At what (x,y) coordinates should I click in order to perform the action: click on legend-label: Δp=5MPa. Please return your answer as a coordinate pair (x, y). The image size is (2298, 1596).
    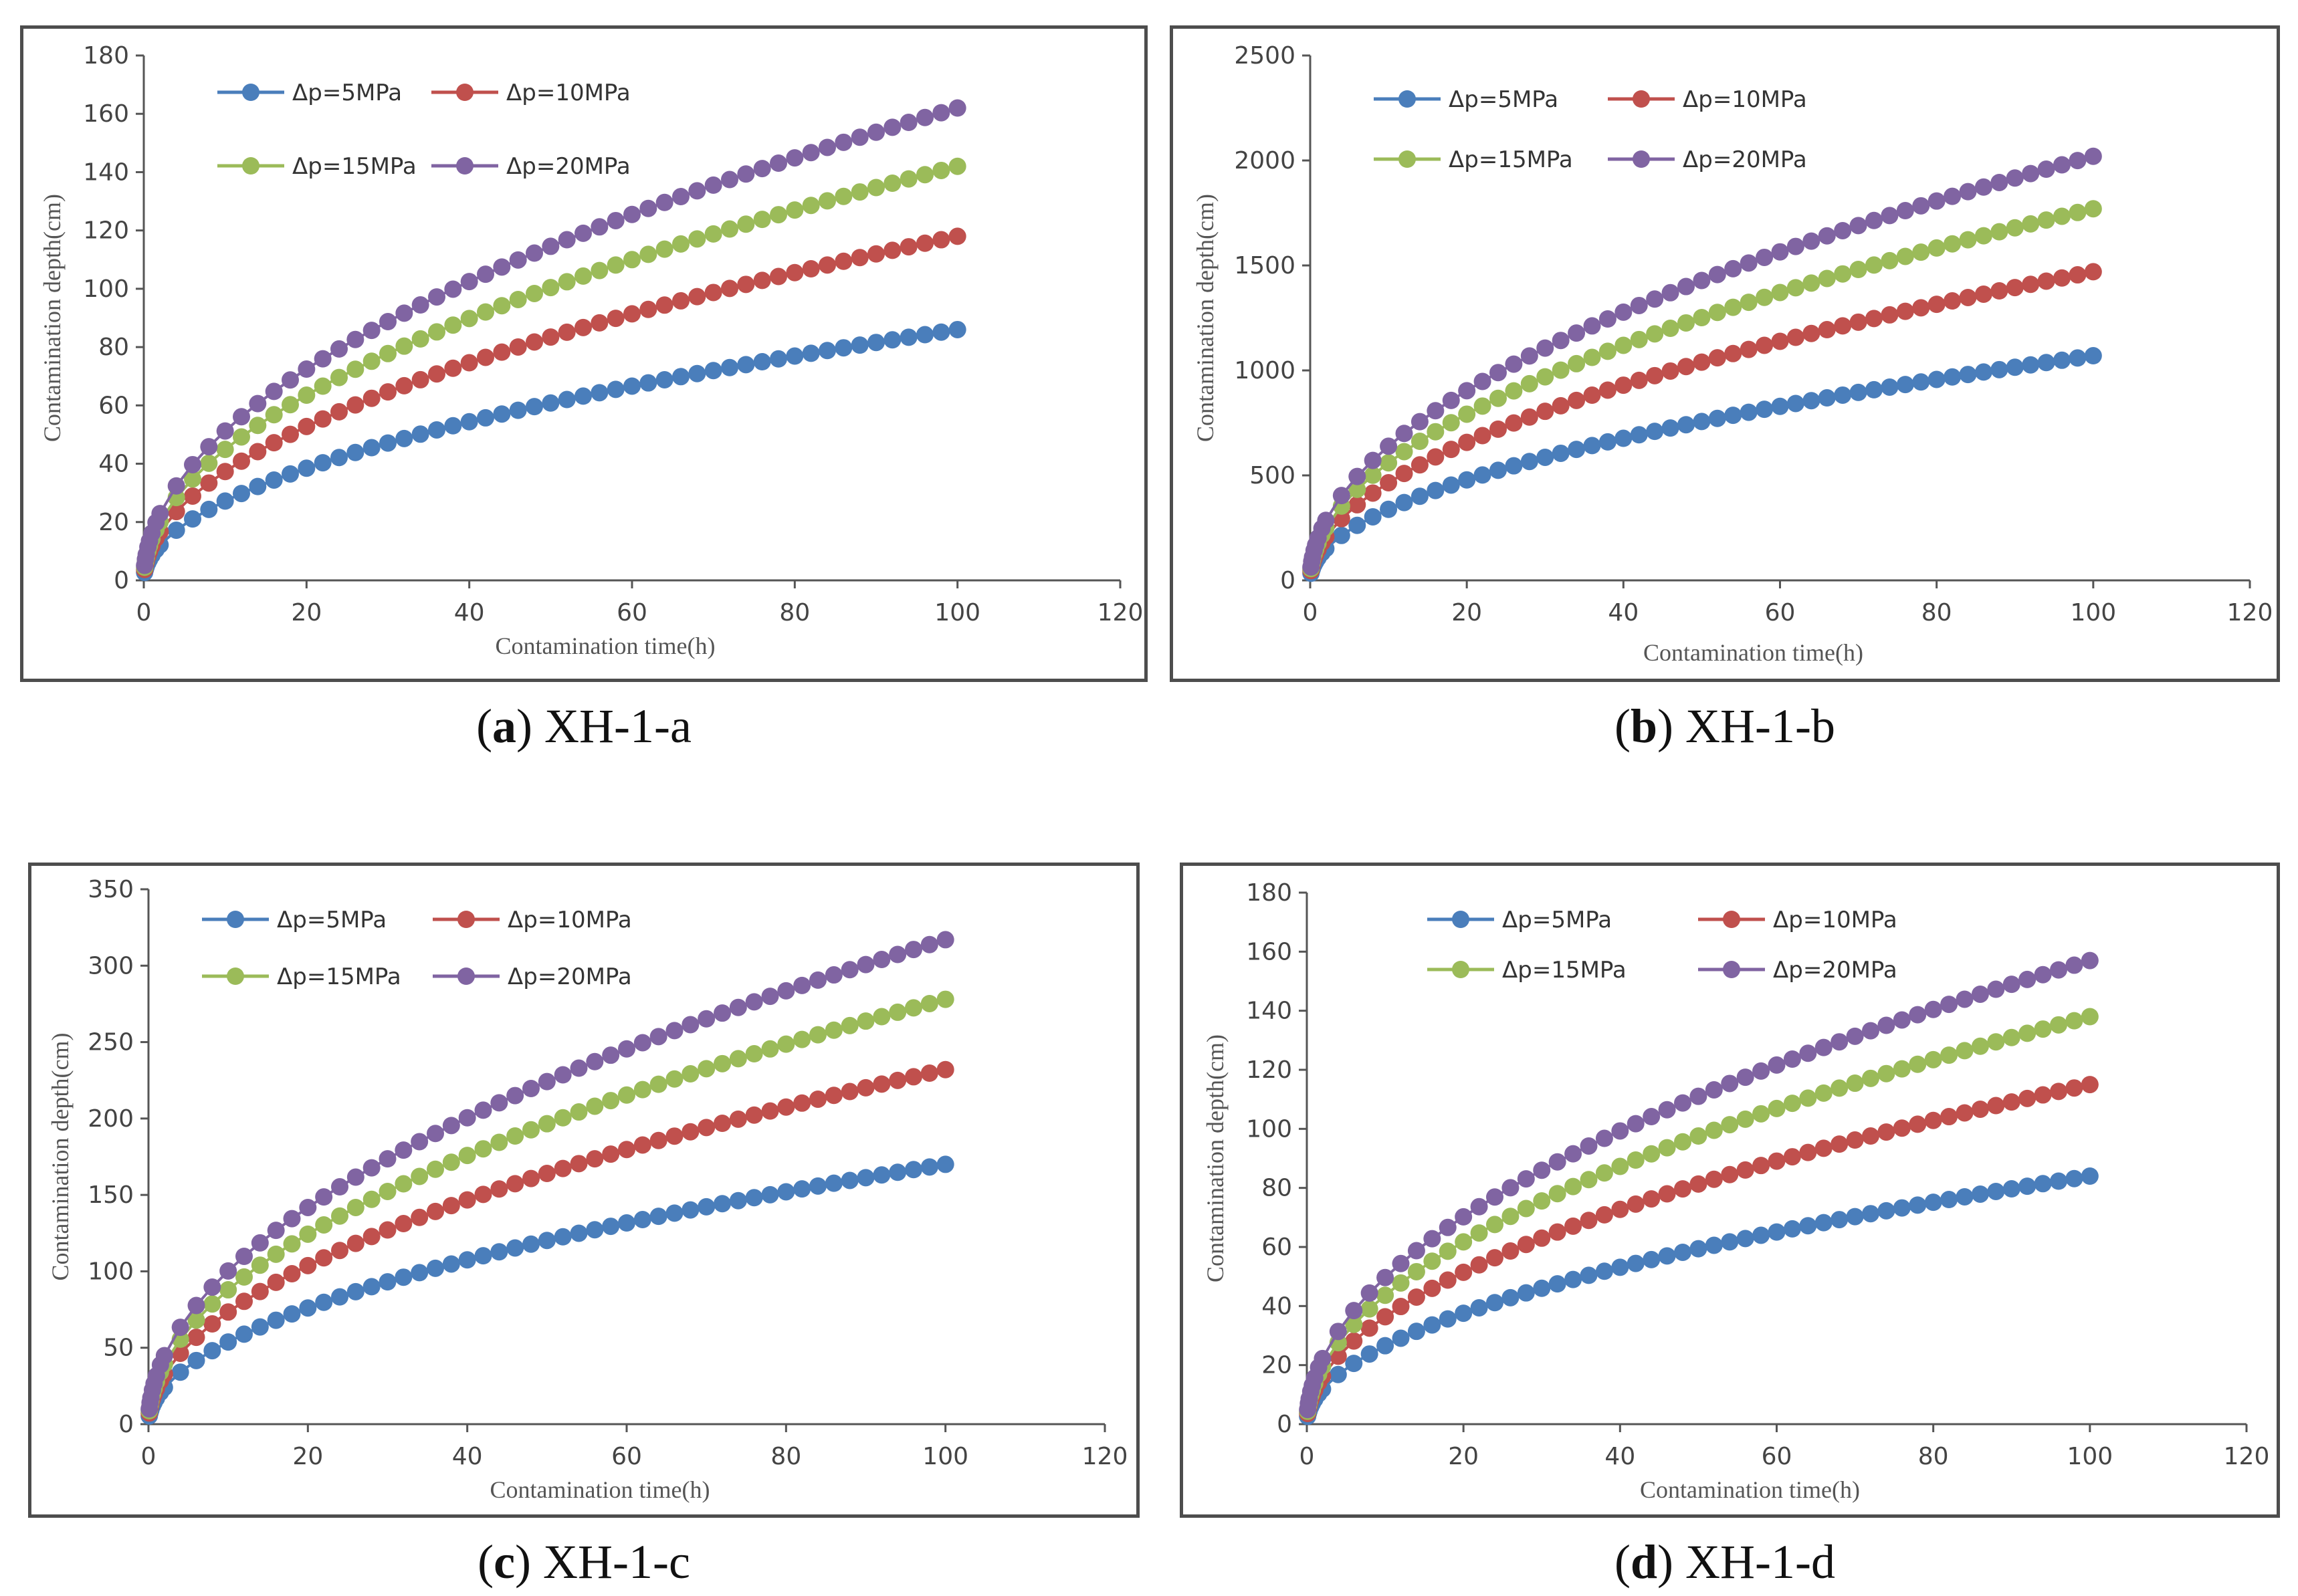
    Looking at the image, I should click on (1504, 99).